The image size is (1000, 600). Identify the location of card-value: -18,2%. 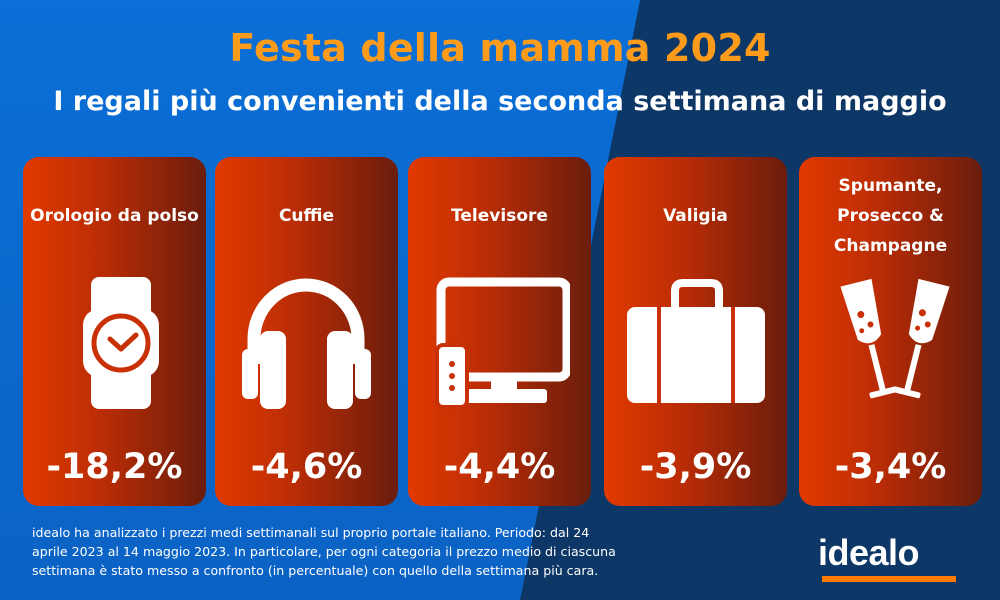
(114, 467).